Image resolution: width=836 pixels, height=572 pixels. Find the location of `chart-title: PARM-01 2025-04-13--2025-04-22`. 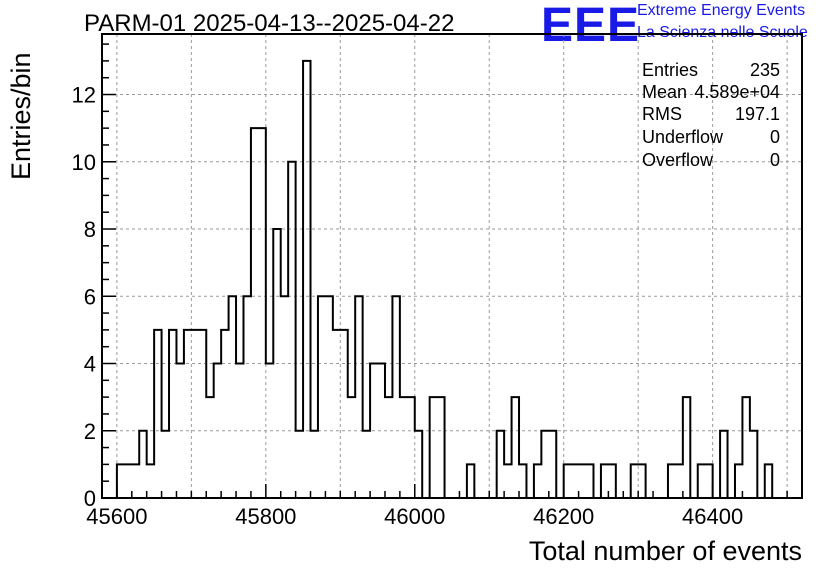

chart-title: PARM-01 2025-04-13--2025-04-22 is located at coordinates (269, 23).